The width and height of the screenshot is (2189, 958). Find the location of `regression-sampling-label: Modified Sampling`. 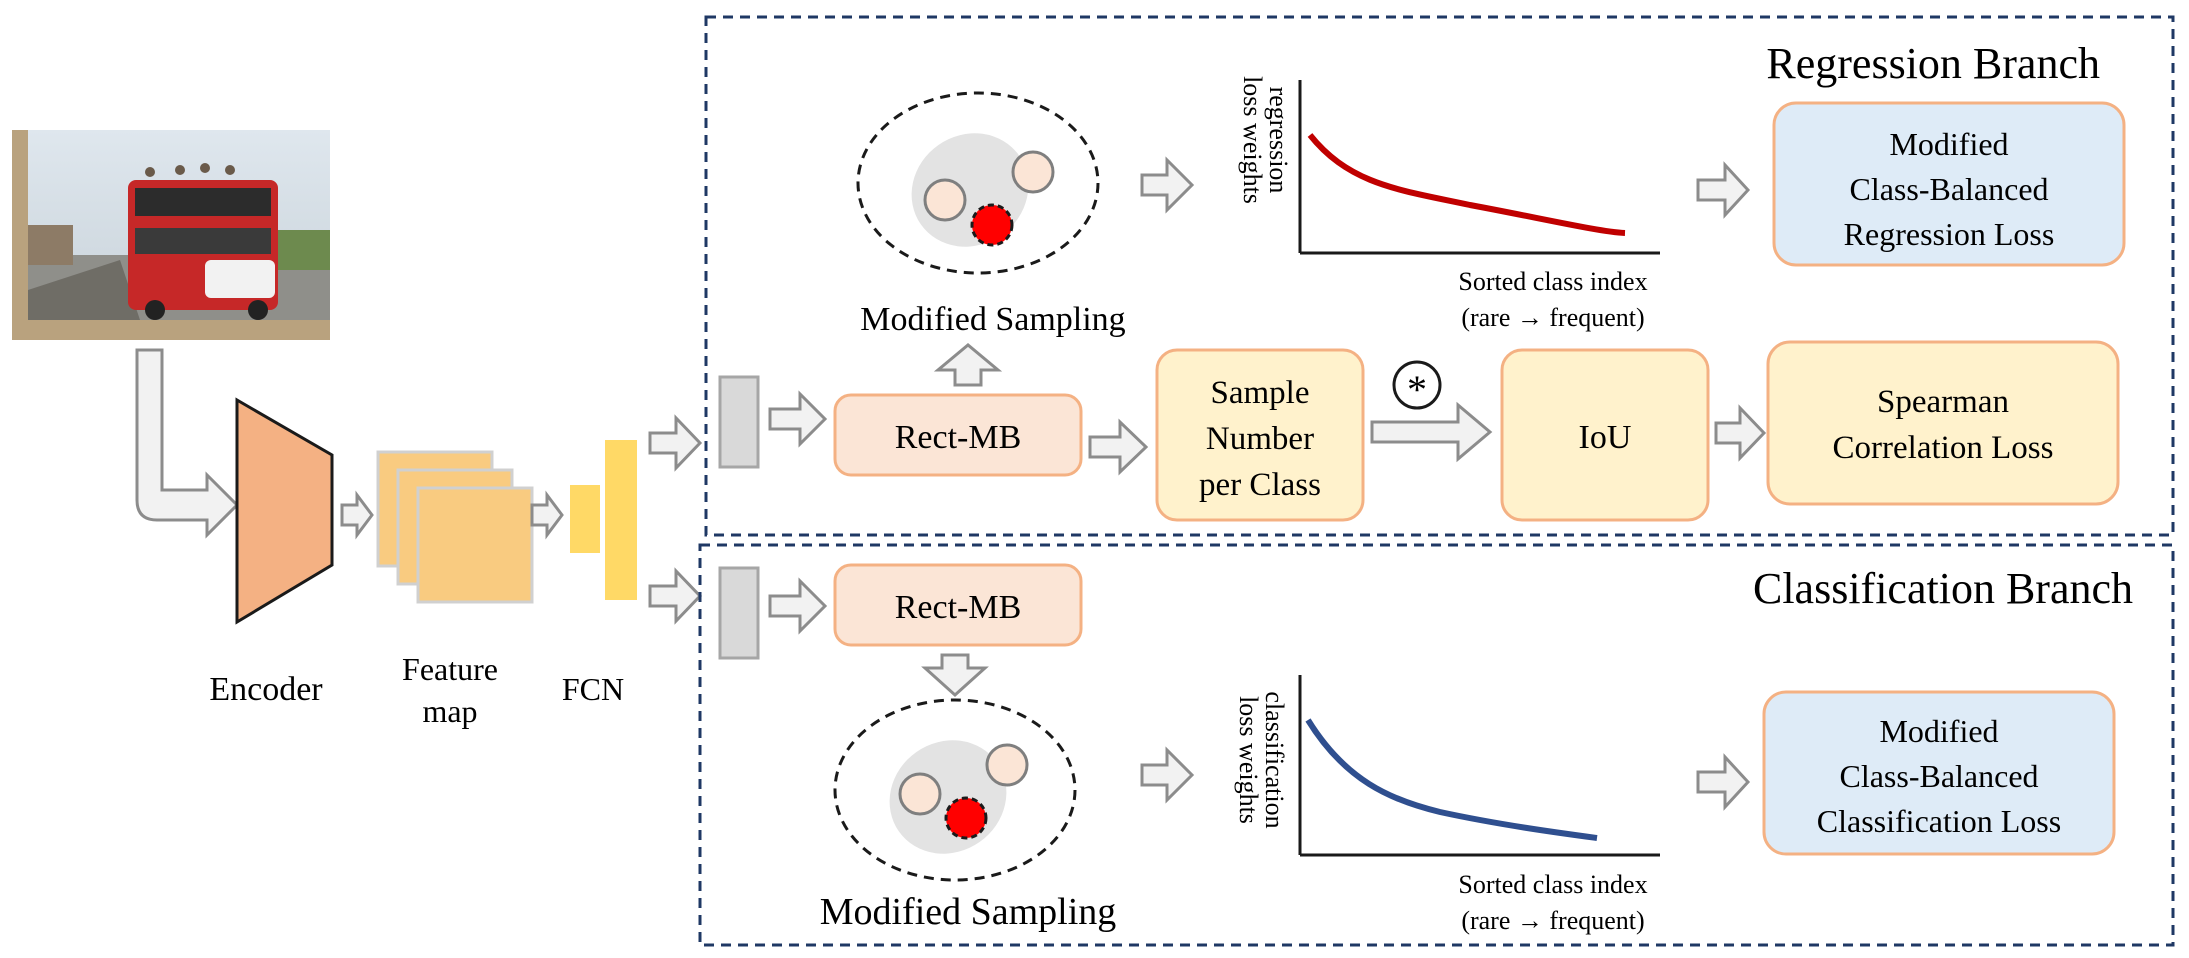

regression-sampling-label: Modified Sampling is located at coordinates (992, 319).